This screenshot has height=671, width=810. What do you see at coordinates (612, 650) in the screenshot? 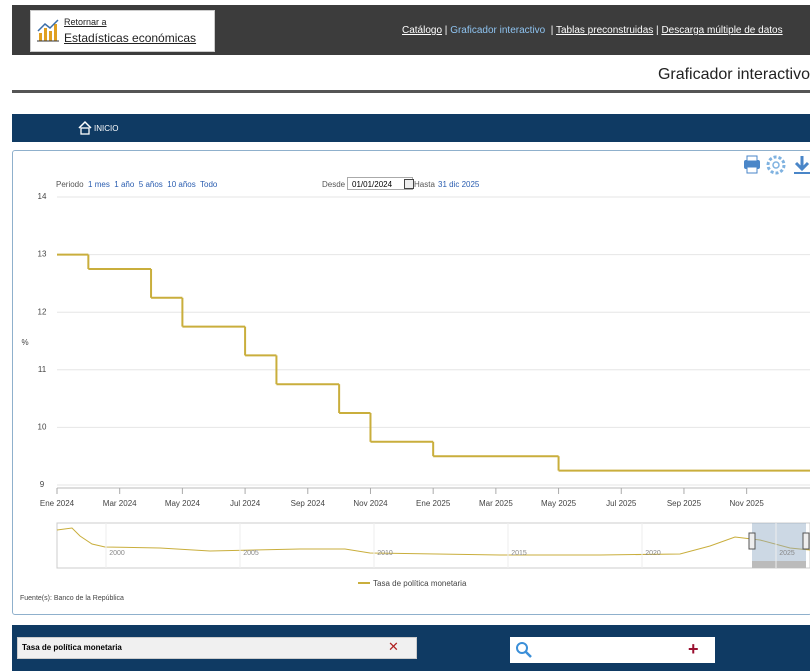
I see `search-box: +` at bounding box center [612, 650].